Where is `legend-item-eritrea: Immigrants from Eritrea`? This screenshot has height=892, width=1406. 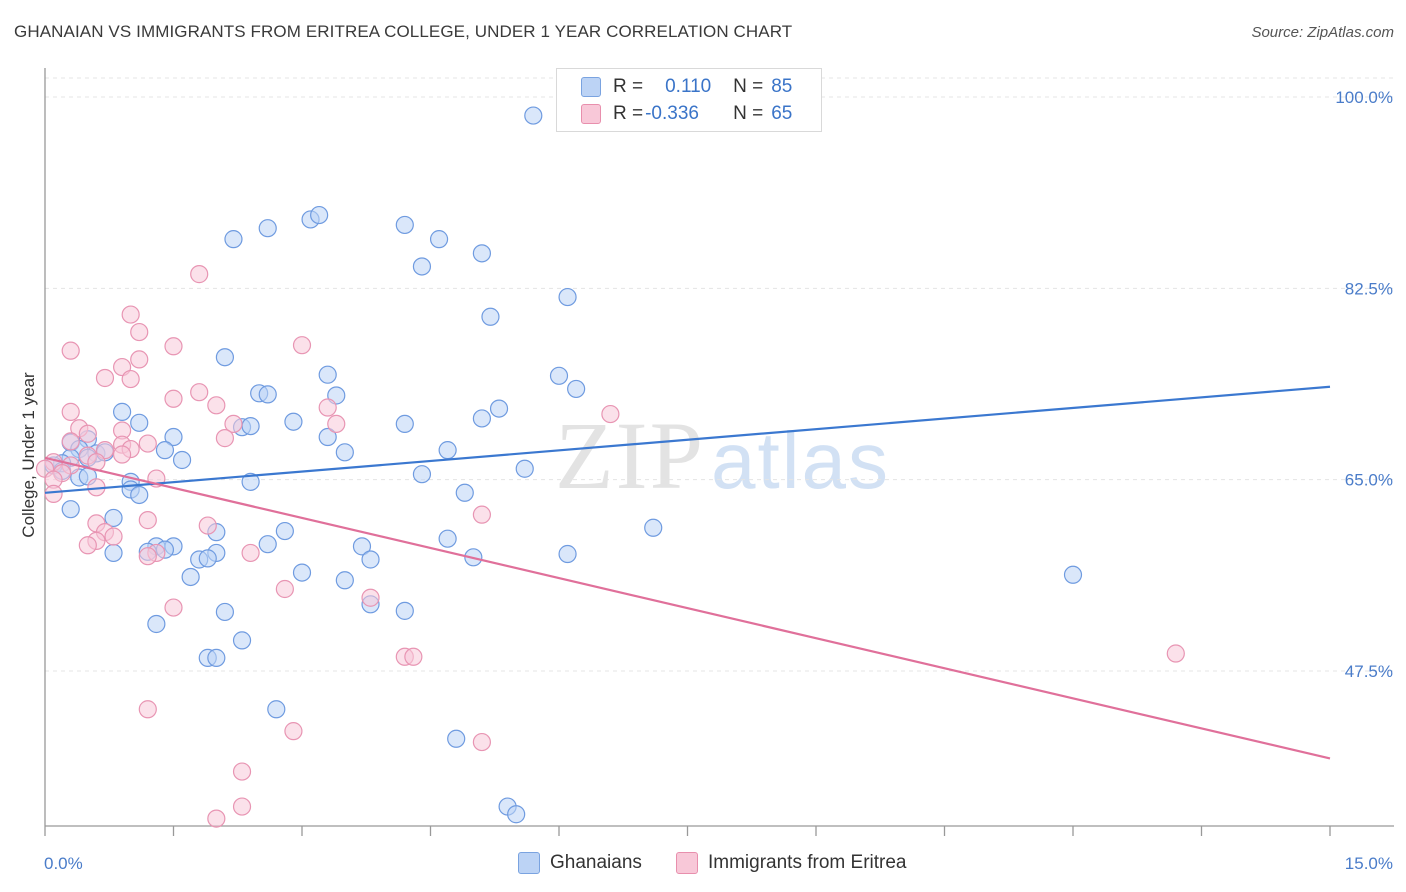 legend-item-eritrea: Immigrants from Eritrea is located at coordinates (791, 863).